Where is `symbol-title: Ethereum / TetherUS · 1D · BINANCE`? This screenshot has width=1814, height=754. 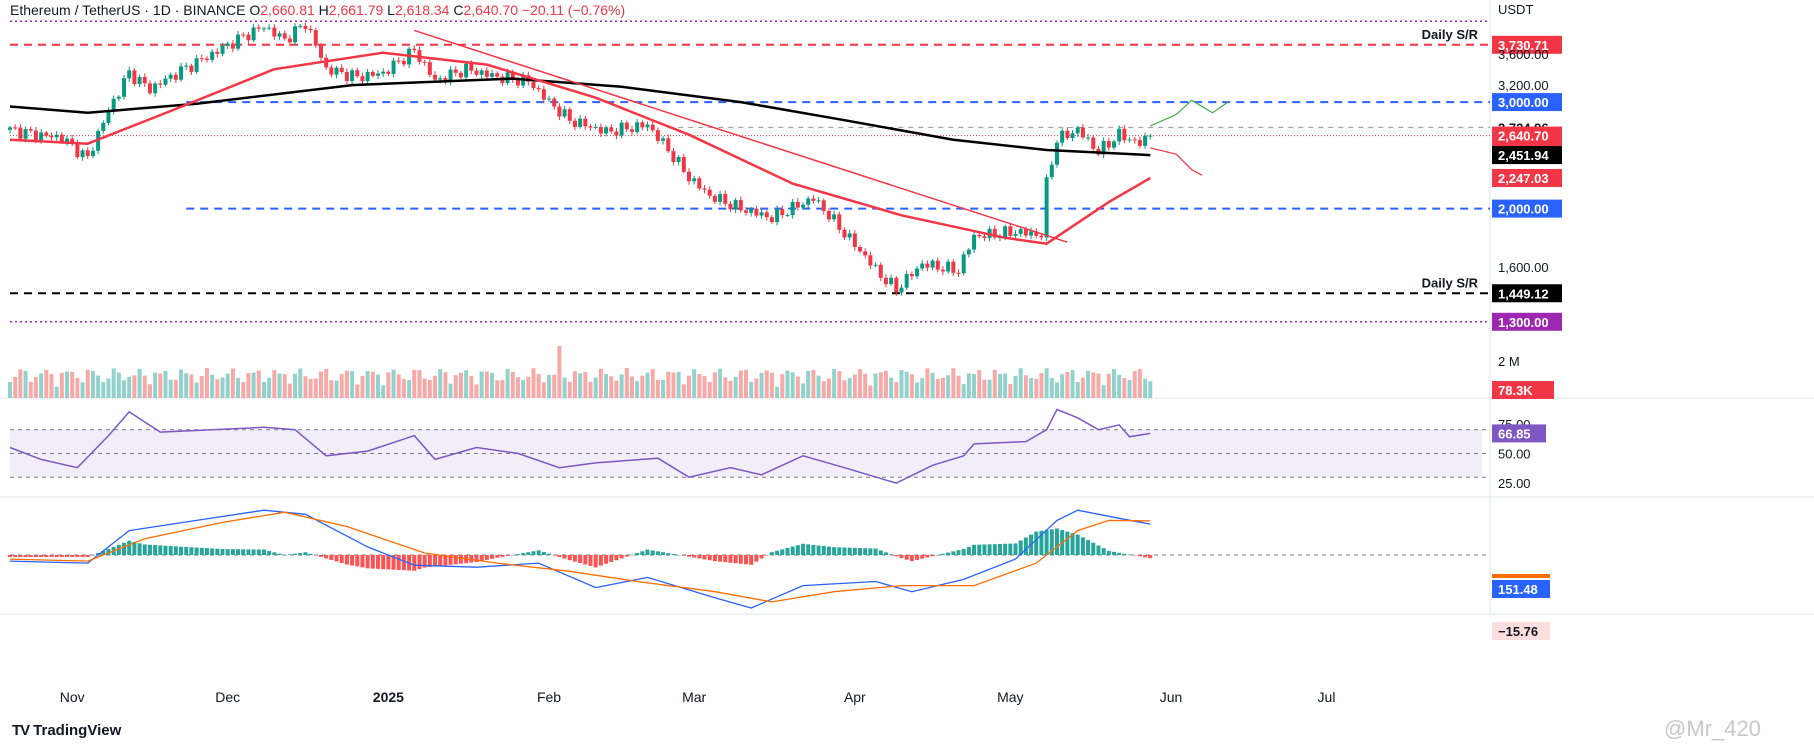 symbol-title: Ethereum / TetherUS · 1D · BINANCE is located at coordinates (128, 10).